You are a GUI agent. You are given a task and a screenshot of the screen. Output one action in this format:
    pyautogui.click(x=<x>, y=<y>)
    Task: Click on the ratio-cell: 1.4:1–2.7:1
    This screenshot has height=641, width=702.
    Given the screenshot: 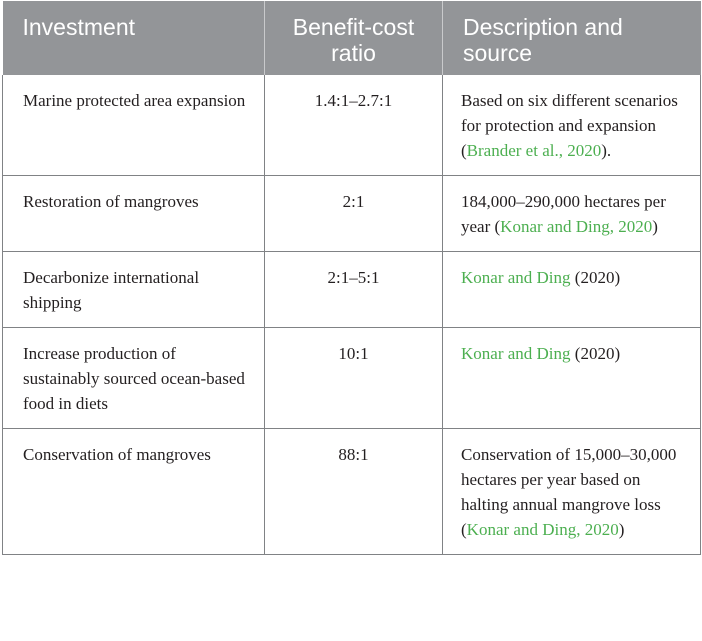 What is the action you would take?
    pyautogui.click(x=353, y=125)
    